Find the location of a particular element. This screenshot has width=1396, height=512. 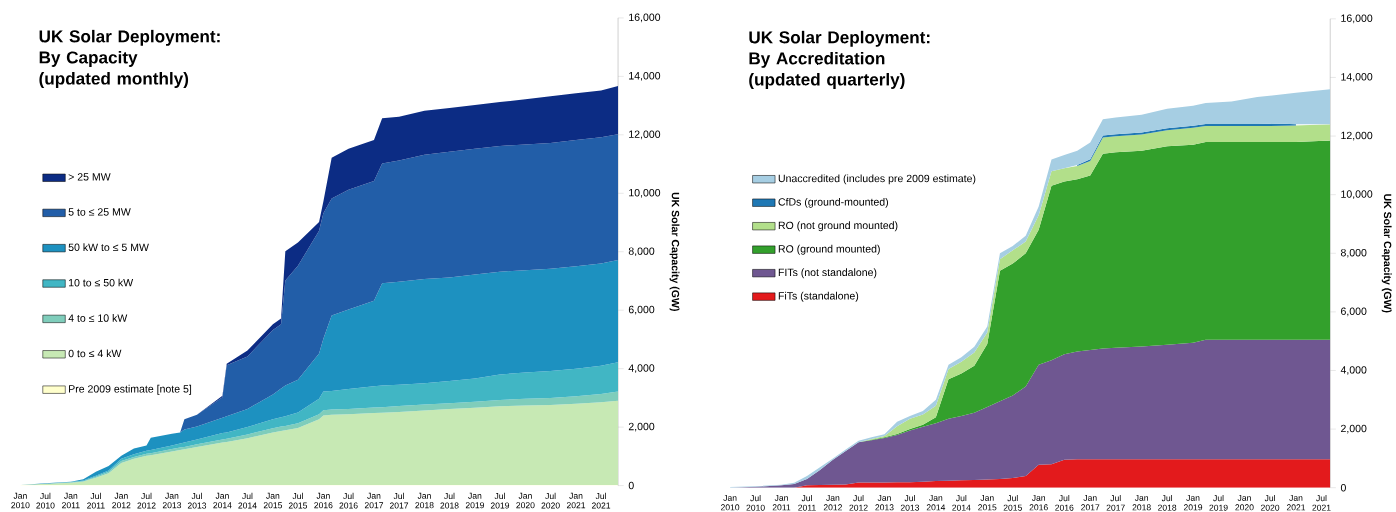

legend-label: FiTs (standalone) is located at coordinates (818, 296).